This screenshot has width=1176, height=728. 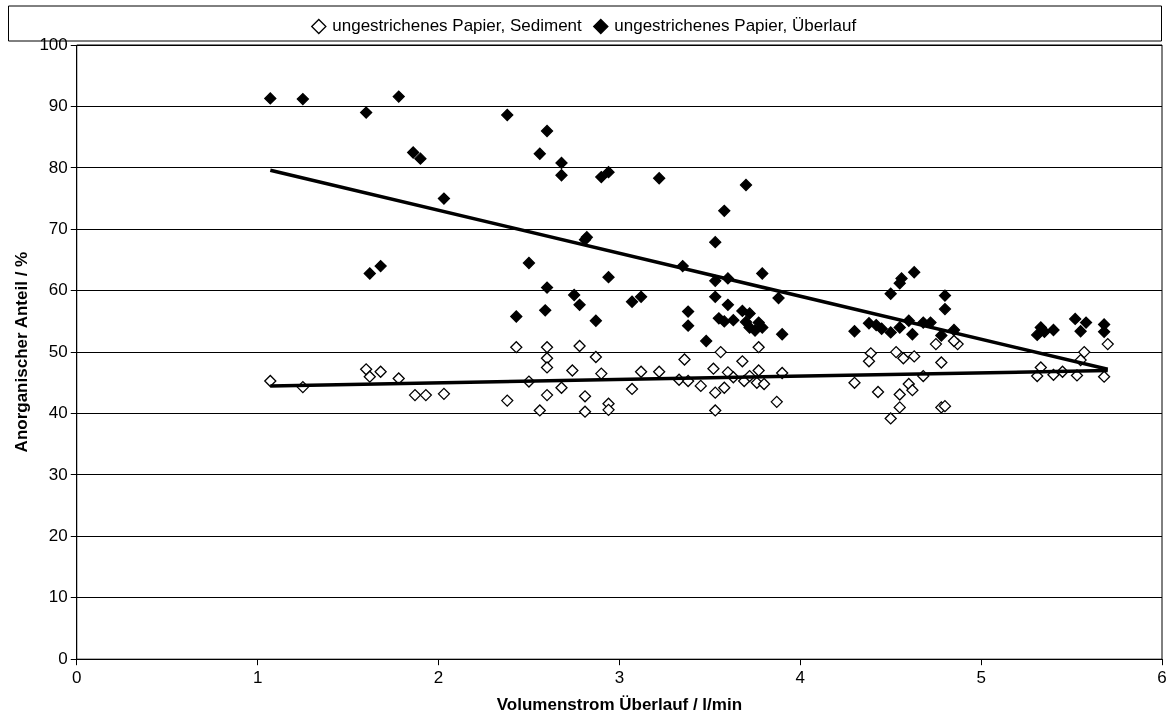 I want to click on y-tick-label: 40, so click(x=58, y=413).